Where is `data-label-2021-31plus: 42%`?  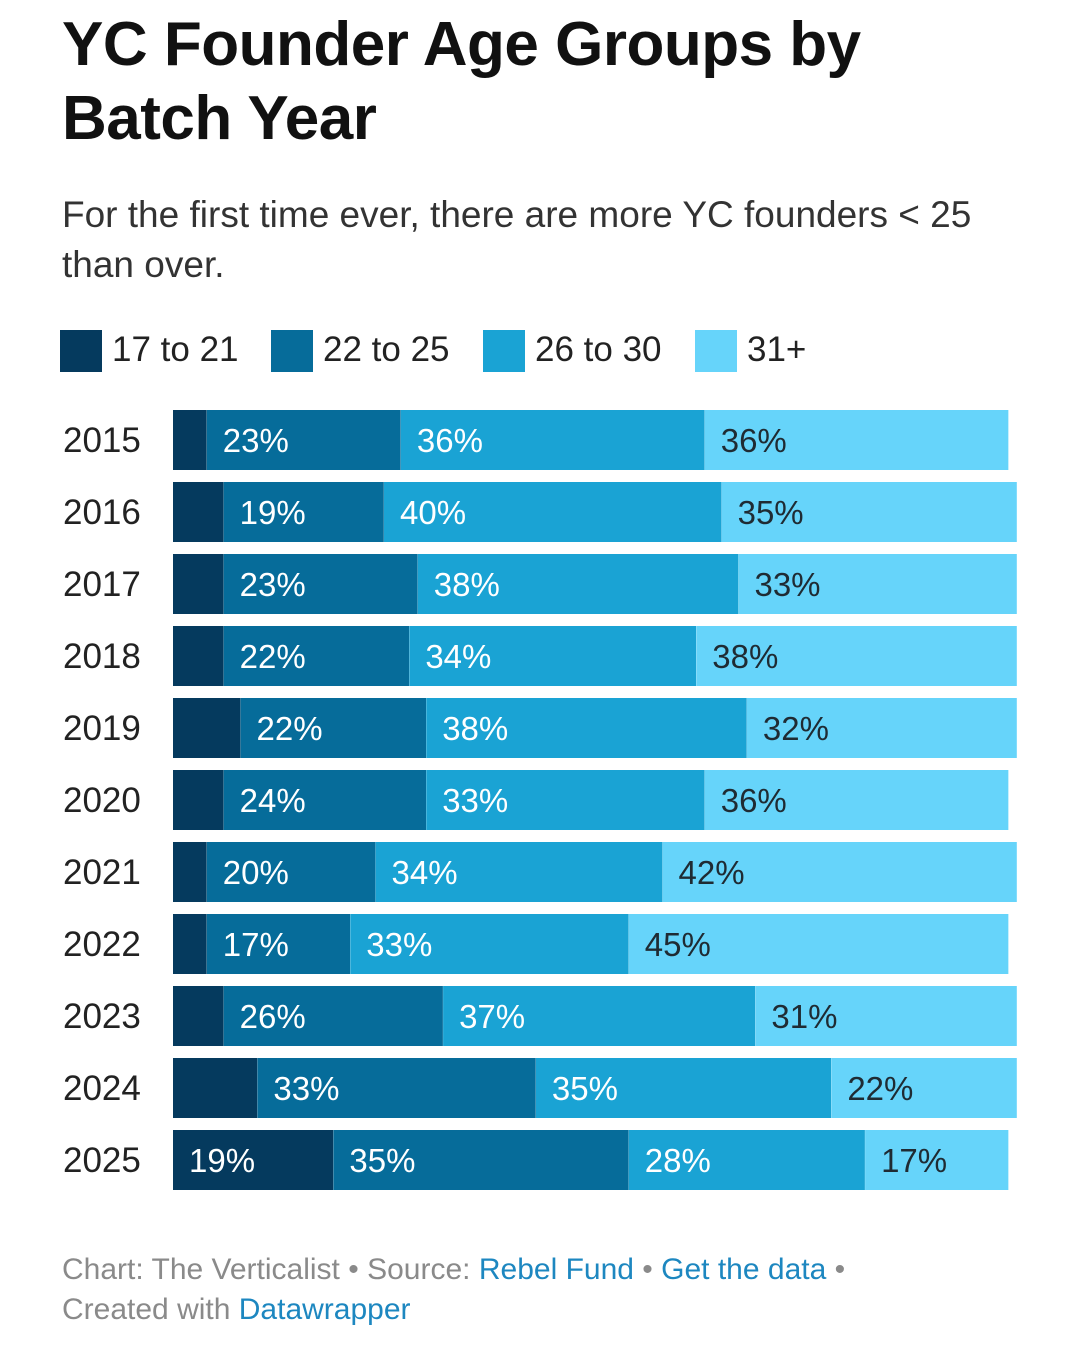
data-label-2021-31plus: 42% is located at coordinates (712, 872).